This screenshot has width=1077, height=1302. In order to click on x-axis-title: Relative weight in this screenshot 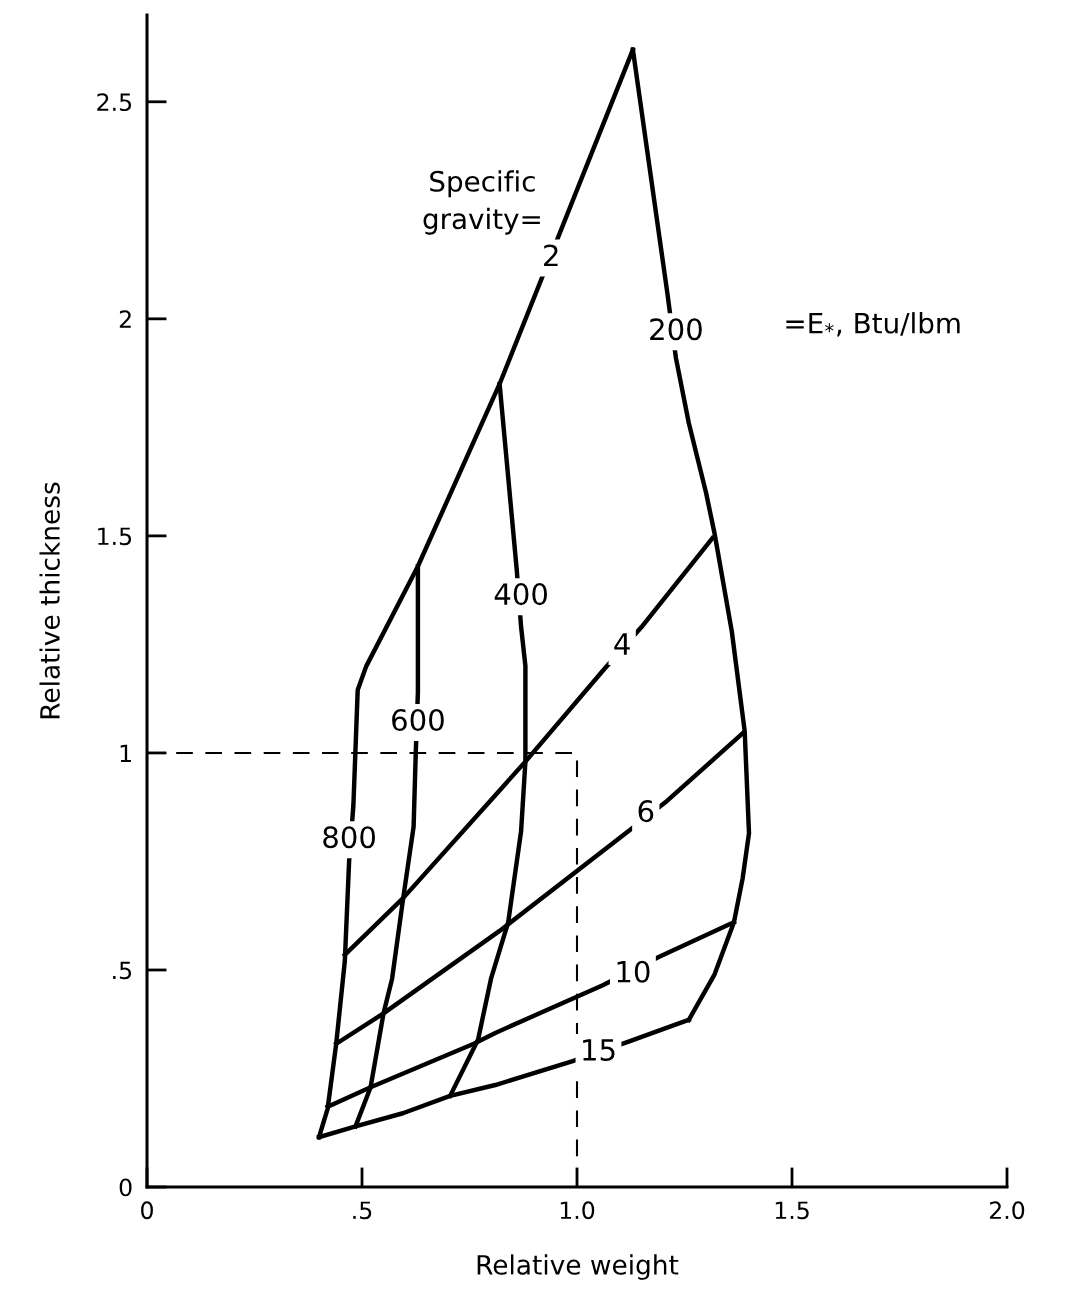, I will do `click(578, 1267)`.